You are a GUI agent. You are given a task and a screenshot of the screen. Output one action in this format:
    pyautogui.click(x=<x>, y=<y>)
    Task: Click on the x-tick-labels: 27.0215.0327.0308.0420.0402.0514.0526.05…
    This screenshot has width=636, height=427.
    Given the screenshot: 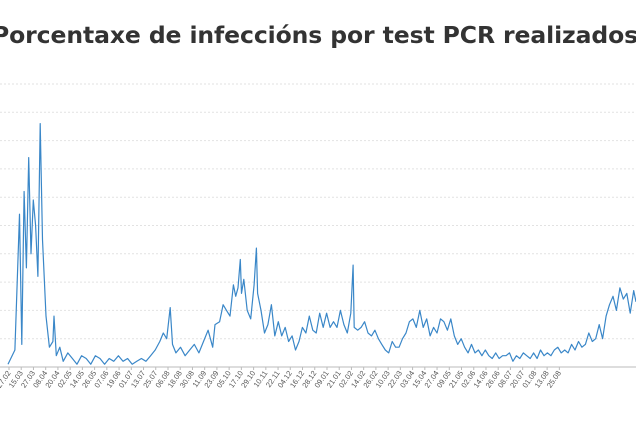 What is the action you would take?
    pyautogui.click(x=281, y=378)
    